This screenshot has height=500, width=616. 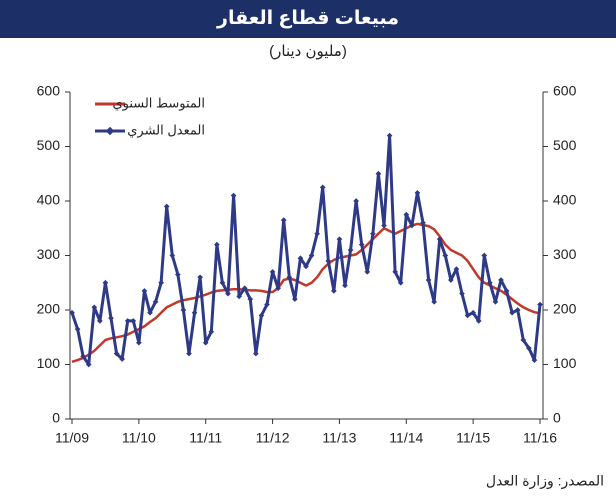 What do you see at coordinates (166, 130) in the screenshot?
I see `legend-label: المعدل الشري` at bounding box center [166, 130].